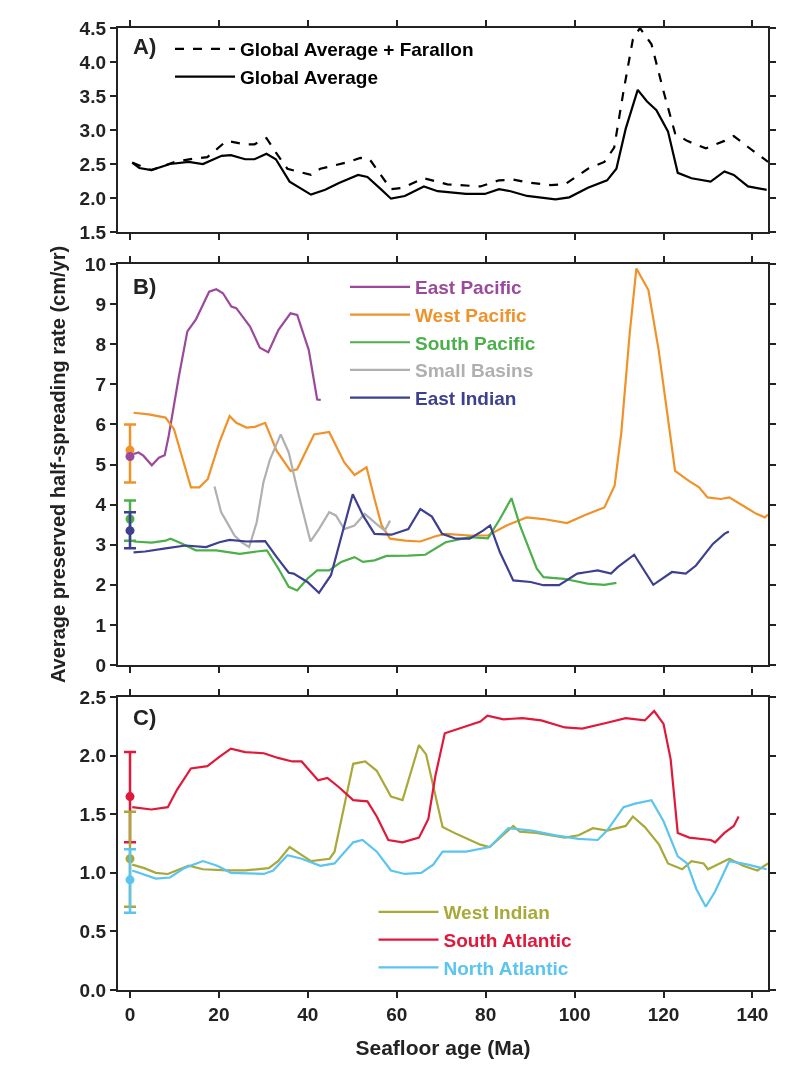  I want to click on y-tick-label: 4.5, so click(93, 28).